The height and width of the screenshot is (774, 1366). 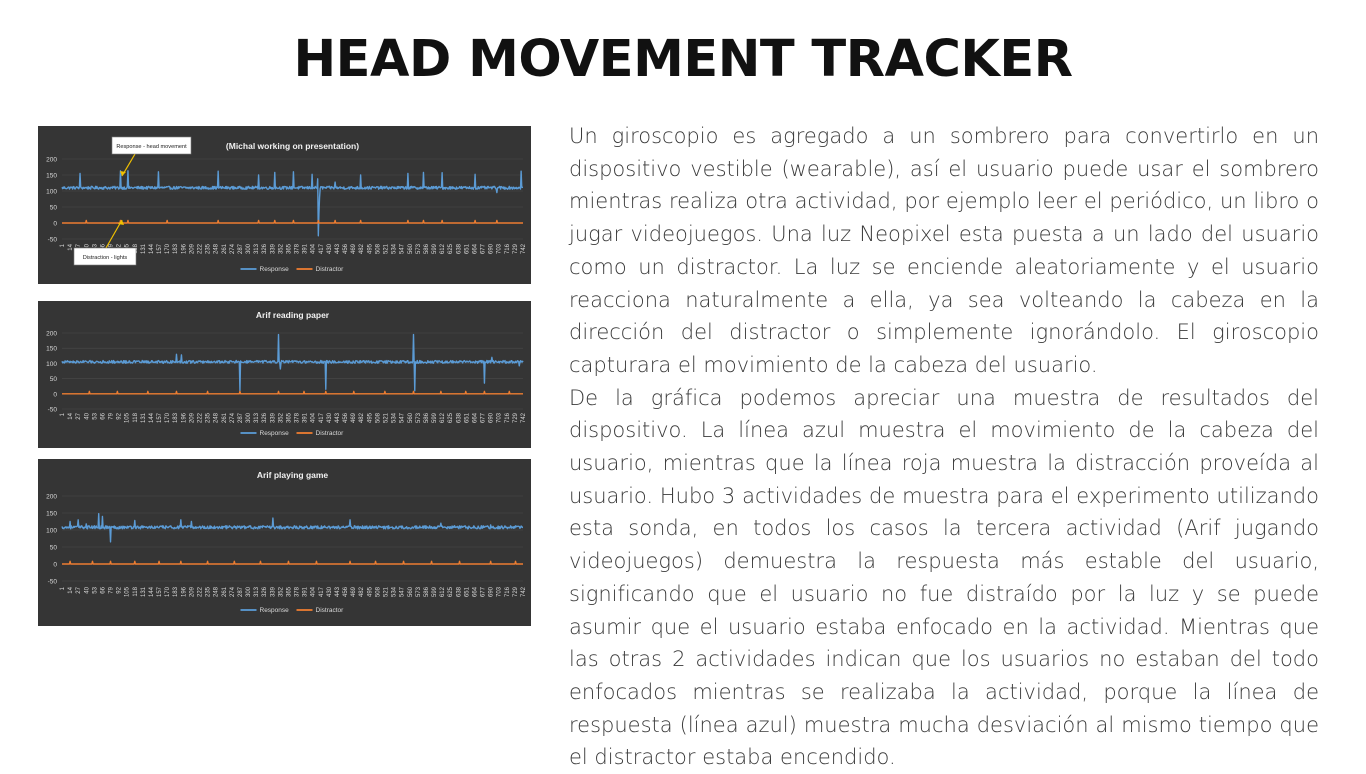 What do you see at coordinates (403, 248) in the screenshot?
I see `x-tick-label: 547` at bounding box center [403, 248].